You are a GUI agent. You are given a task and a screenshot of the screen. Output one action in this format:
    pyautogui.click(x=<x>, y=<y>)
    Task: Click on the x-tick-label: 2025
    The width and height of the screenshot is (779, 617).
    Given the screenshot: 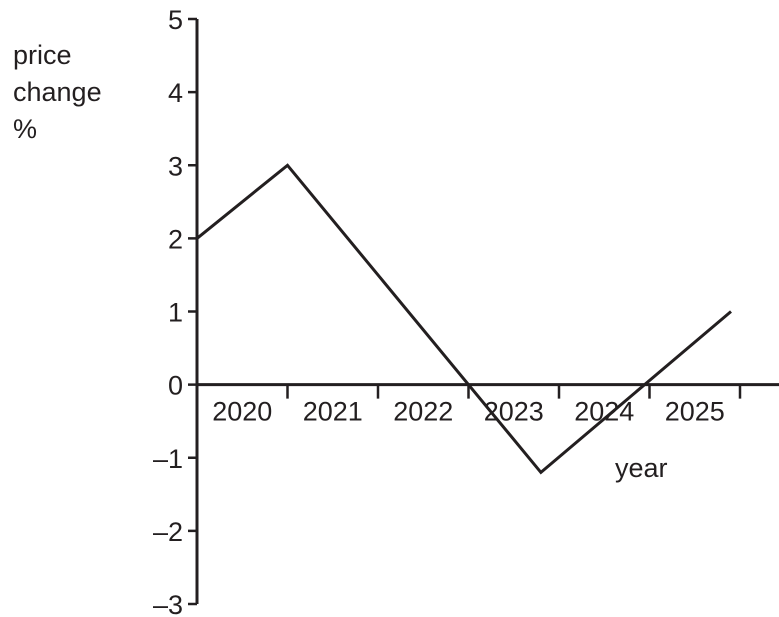 What is the action you would take?
    pyautogui.click(x=695, y=412)
    